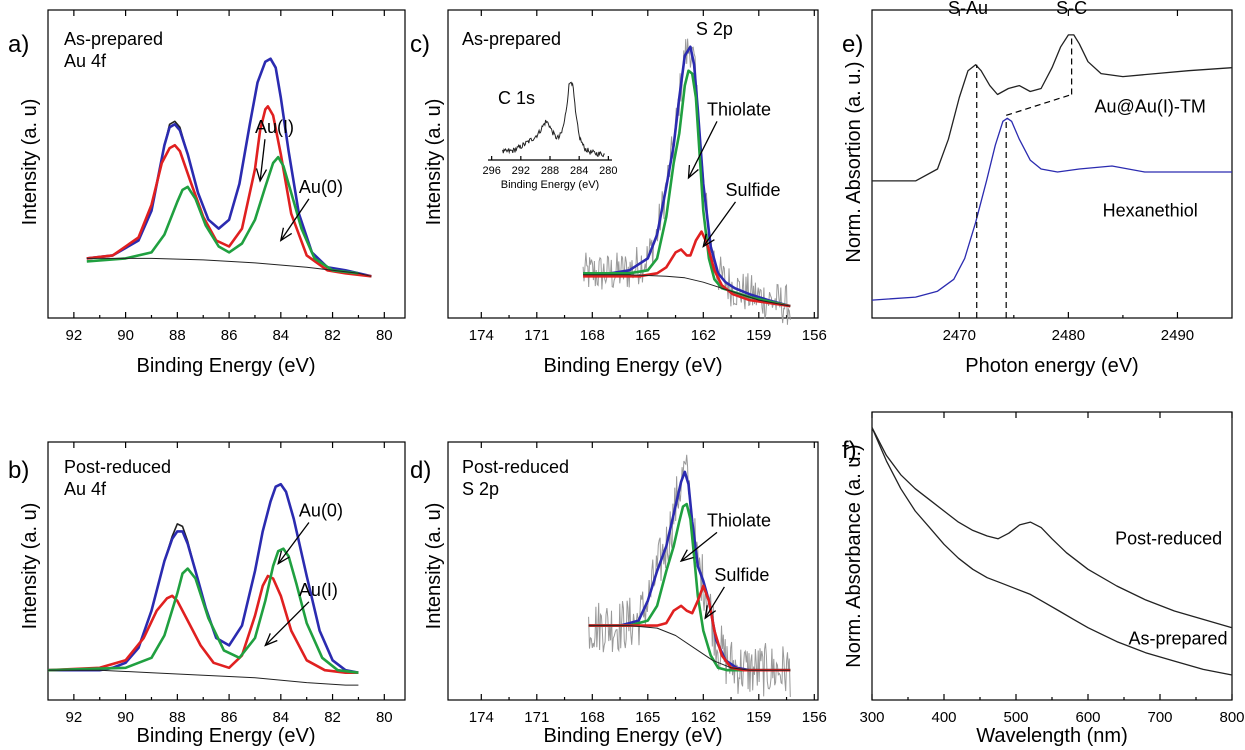  Describe the element at coordinates (1051, 366) in the screenshot. I see `x-axis-label: Photon energy (eV)` at that location.